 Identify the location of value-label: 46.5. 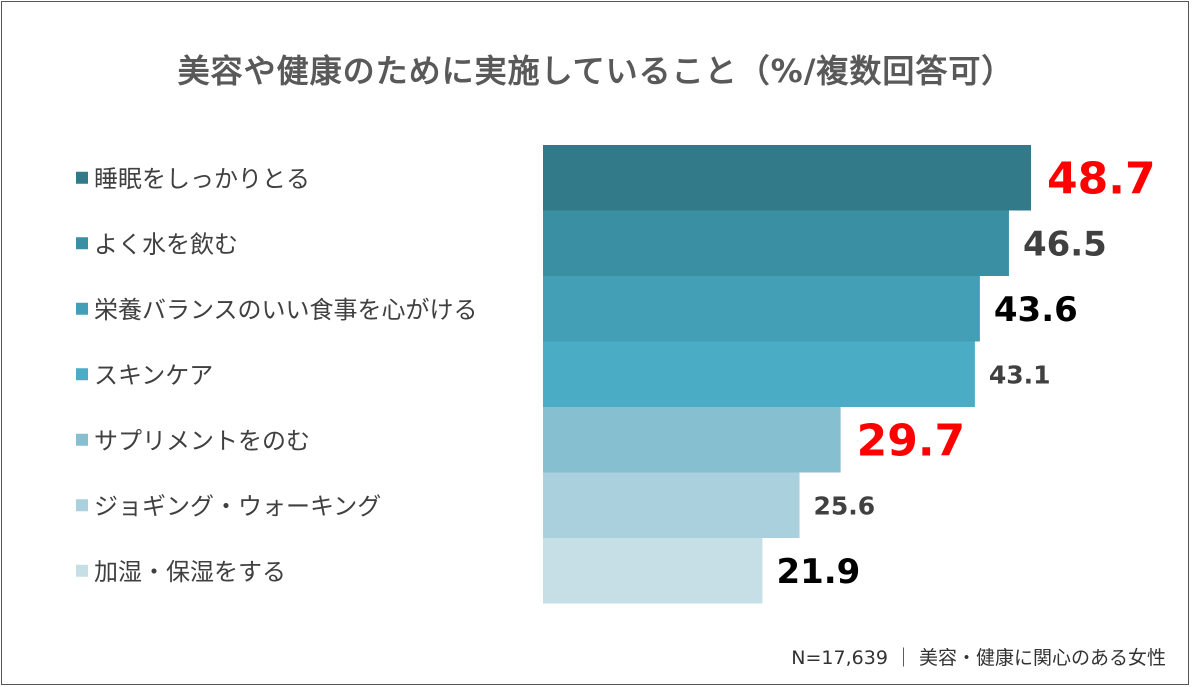
(1065, 244).